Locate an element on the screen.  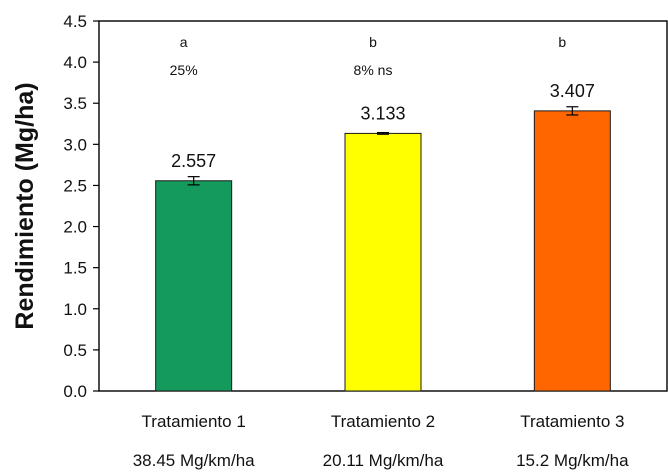
category-sublabel: 38.45 Mg/km/ha is located at coordinates (194, 460).